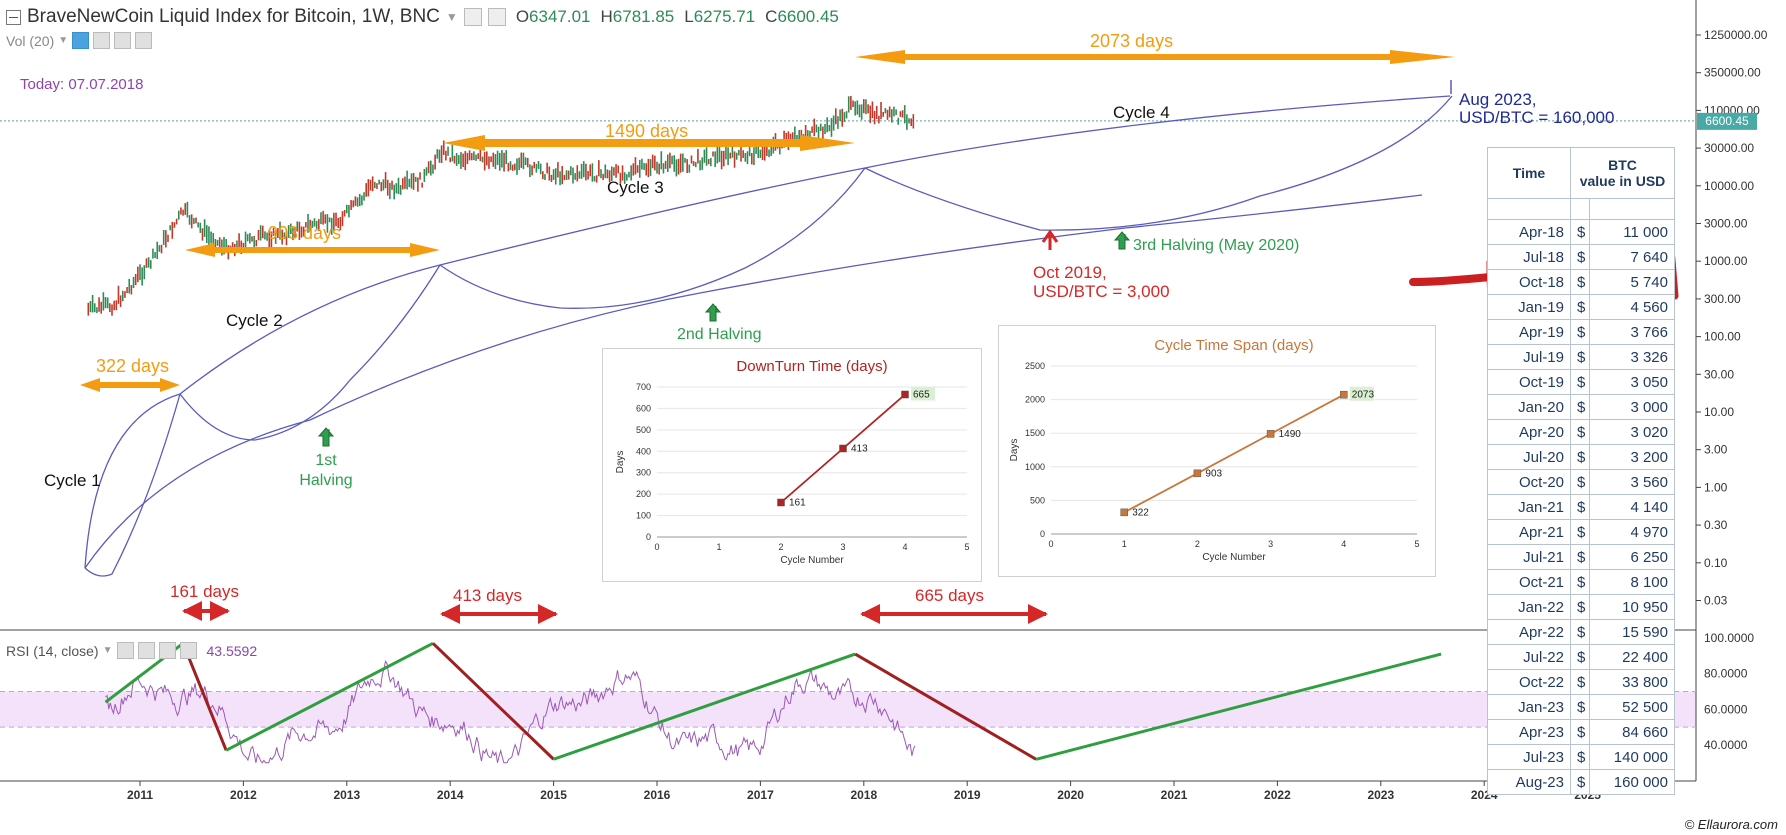 The image size is (1786, 835). What do you see at coordinates (1581, 582) in the screenshot?
I see `table-row: Oct-21 $8 100` at bounding box center [1581, 582].